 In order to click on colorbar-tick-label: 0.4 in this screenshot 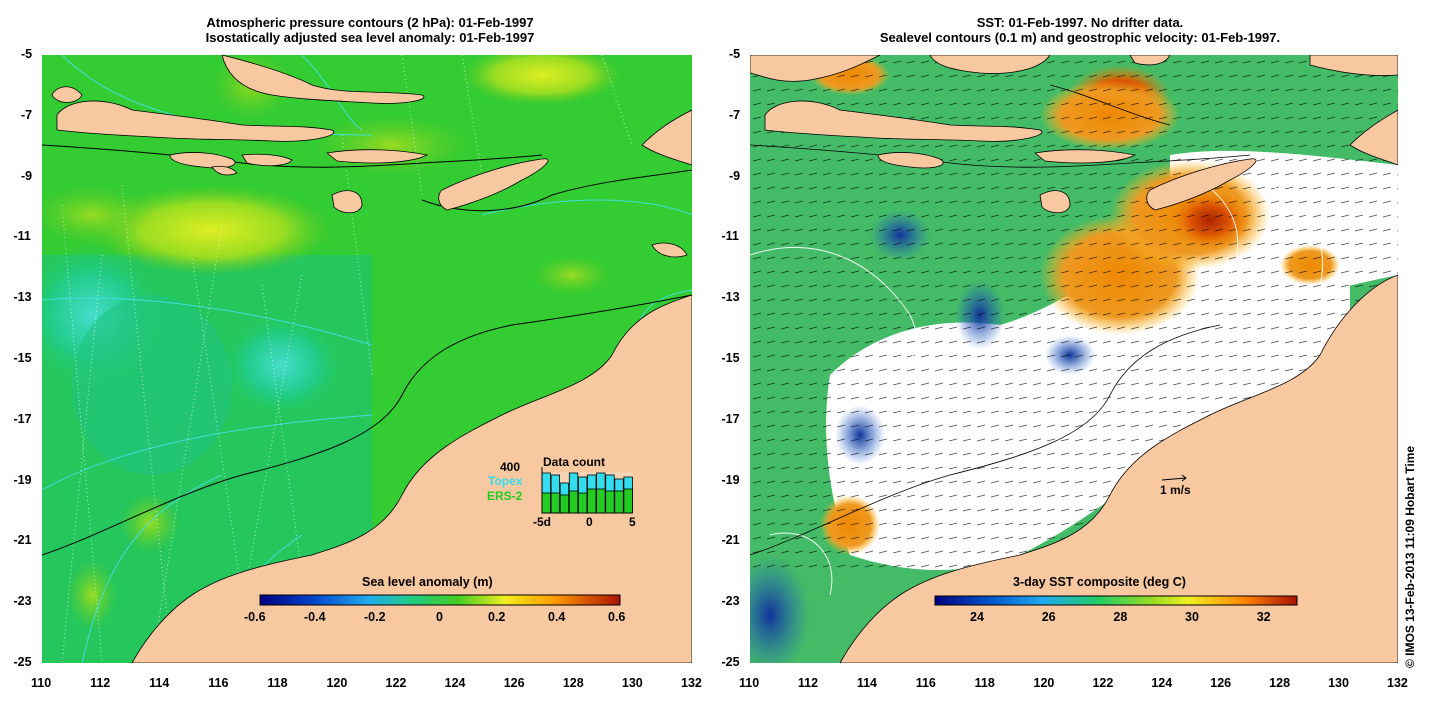, I will do `click(557, 617)`.